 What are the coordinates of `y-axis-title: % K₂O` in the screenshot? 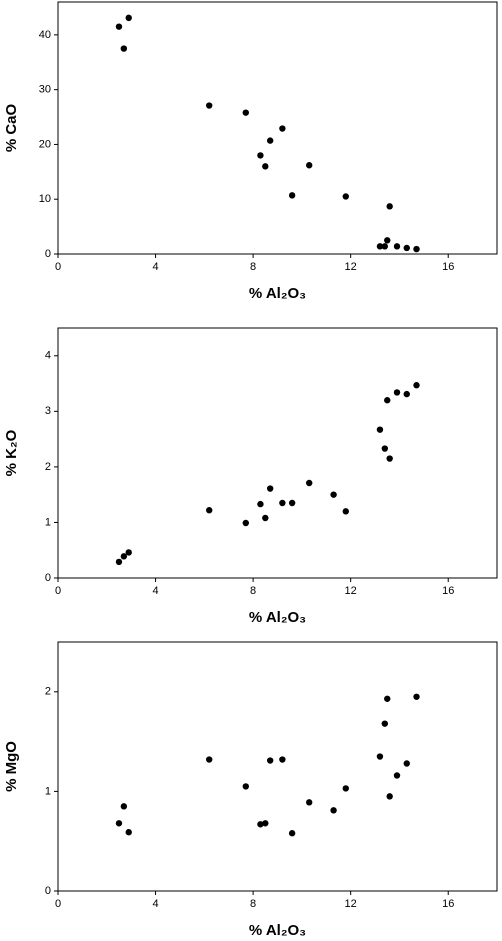 It's located at (11, 452).